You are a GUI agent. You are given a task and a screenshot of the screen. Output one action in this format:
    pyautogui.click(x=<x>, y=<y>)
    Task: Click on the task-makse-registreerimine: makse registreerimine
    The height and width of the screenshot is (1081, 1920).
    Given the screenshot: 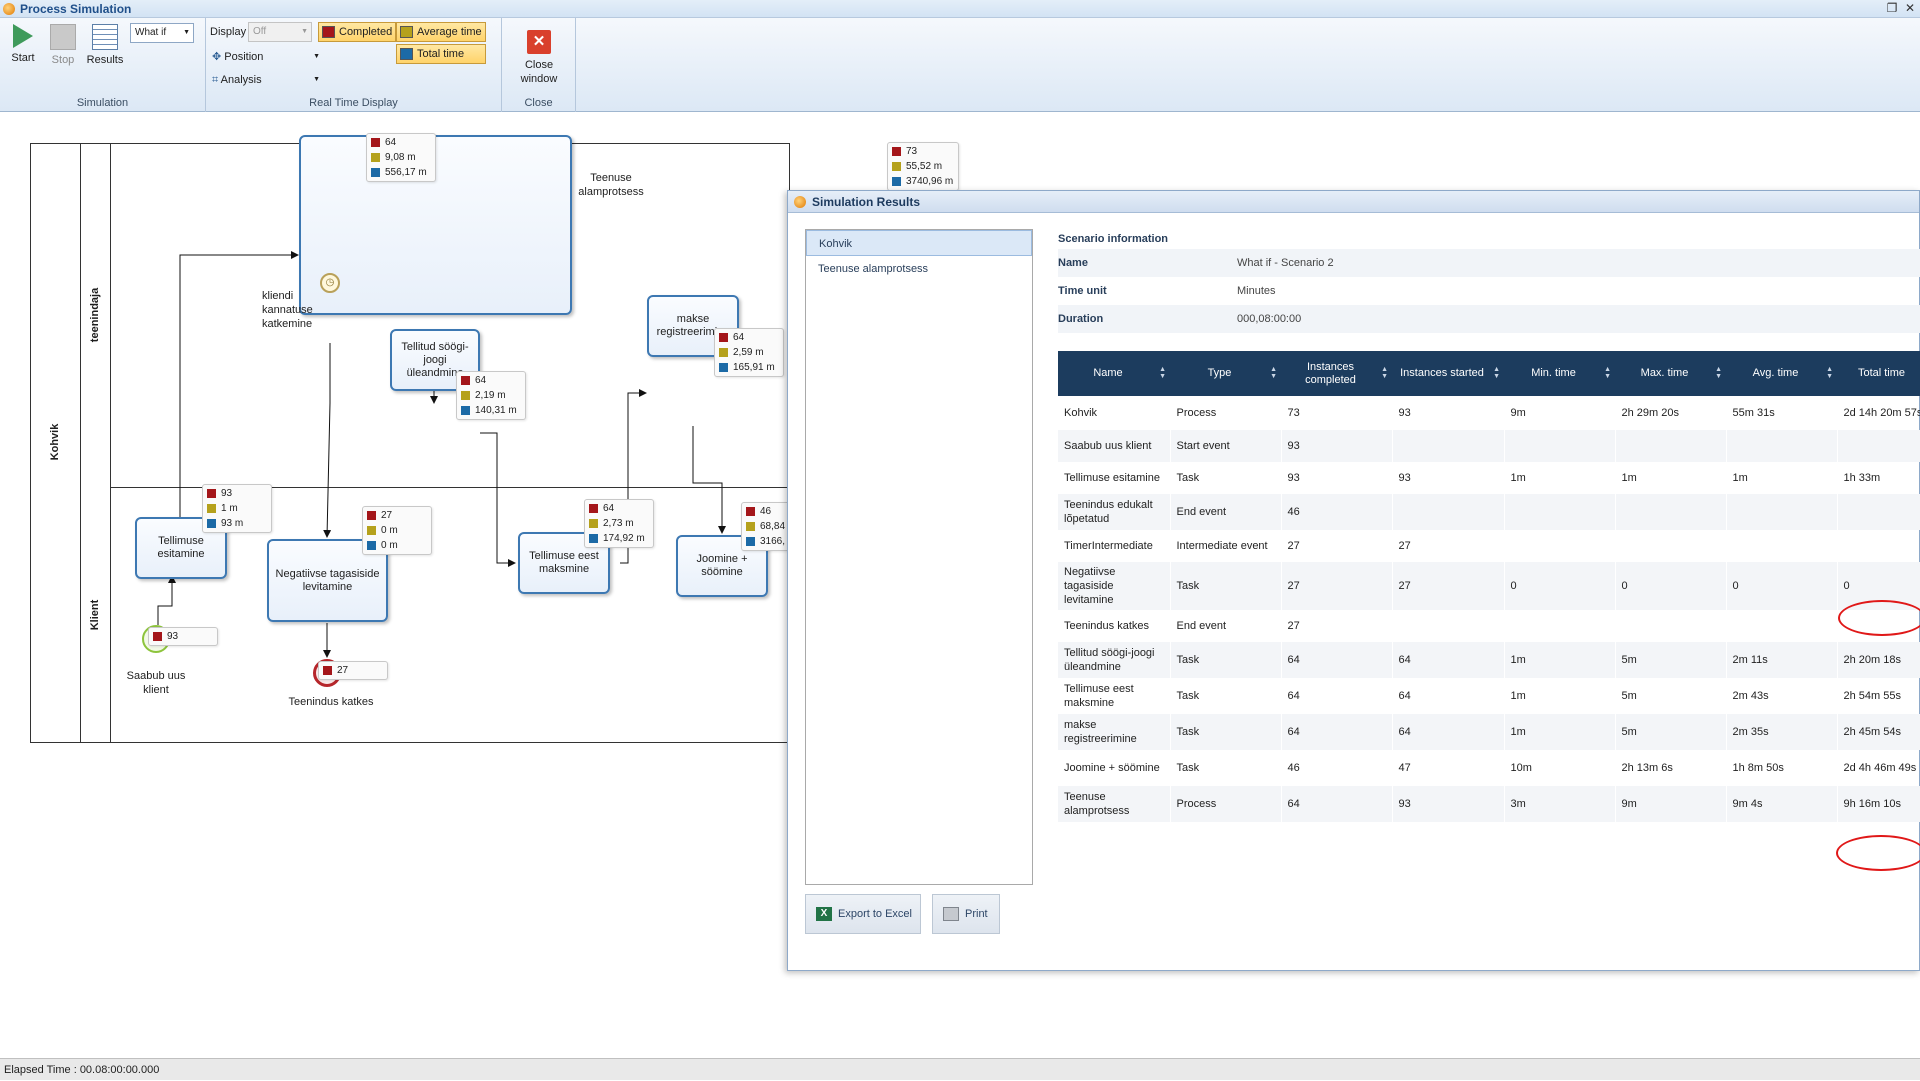 What is the action you would take?
    pyautogui.click(x=693, y=326)
    